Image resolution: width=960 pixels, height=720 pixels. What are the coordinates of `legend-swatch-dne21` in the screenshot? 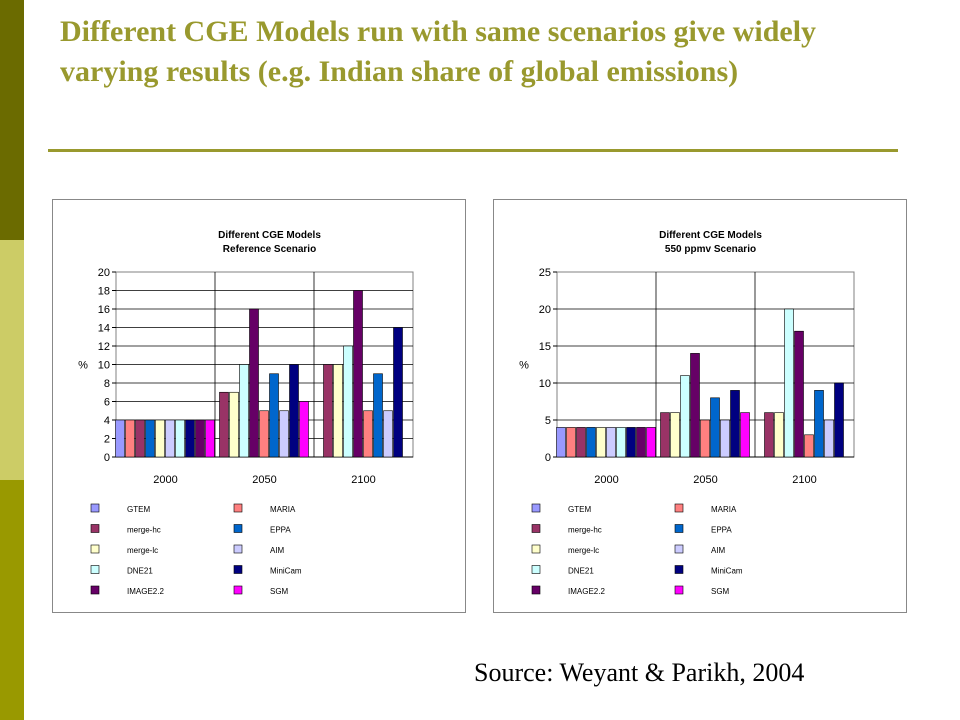 It's located at (95, 569).